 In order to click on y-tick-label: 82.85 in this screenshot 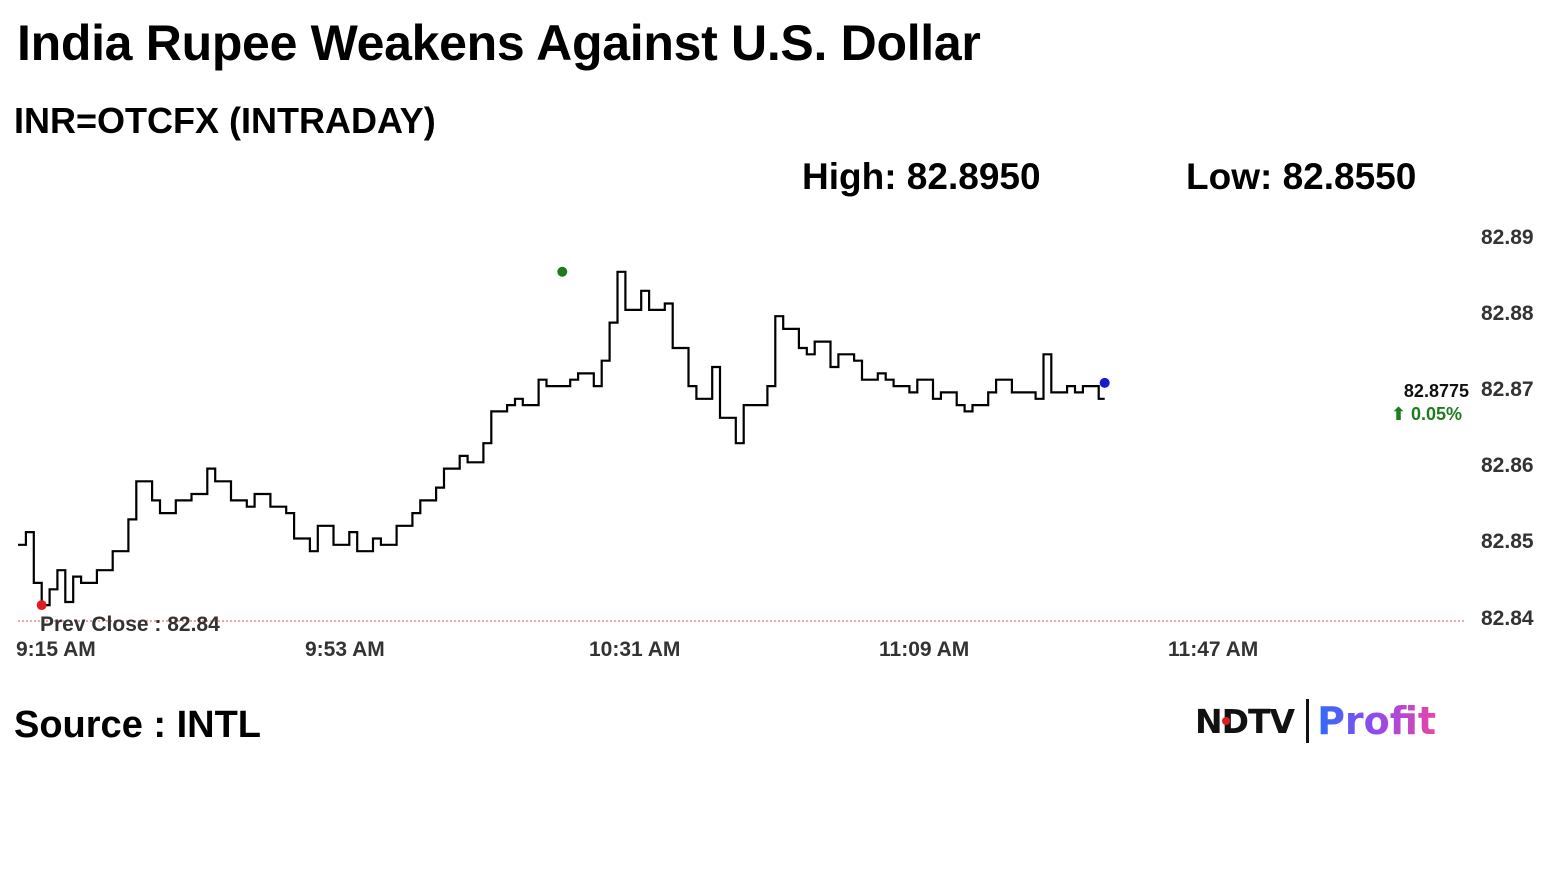, I will do `click(1507, 541)`.